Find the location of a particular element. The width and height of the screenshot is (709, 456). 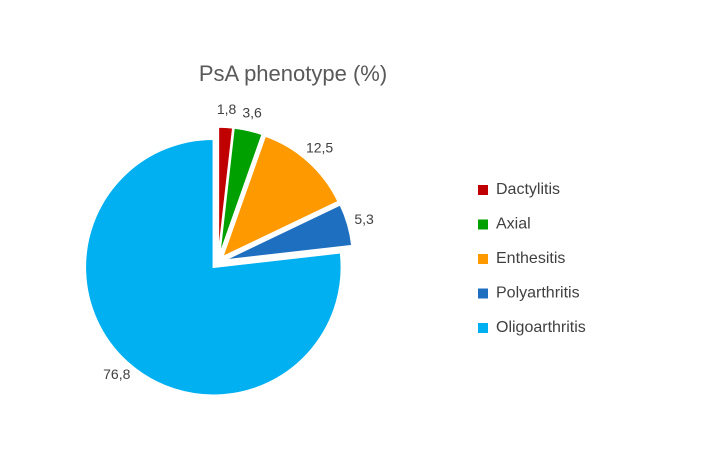

legend-label: Polyarthritis is located at coordinates (538, 293).